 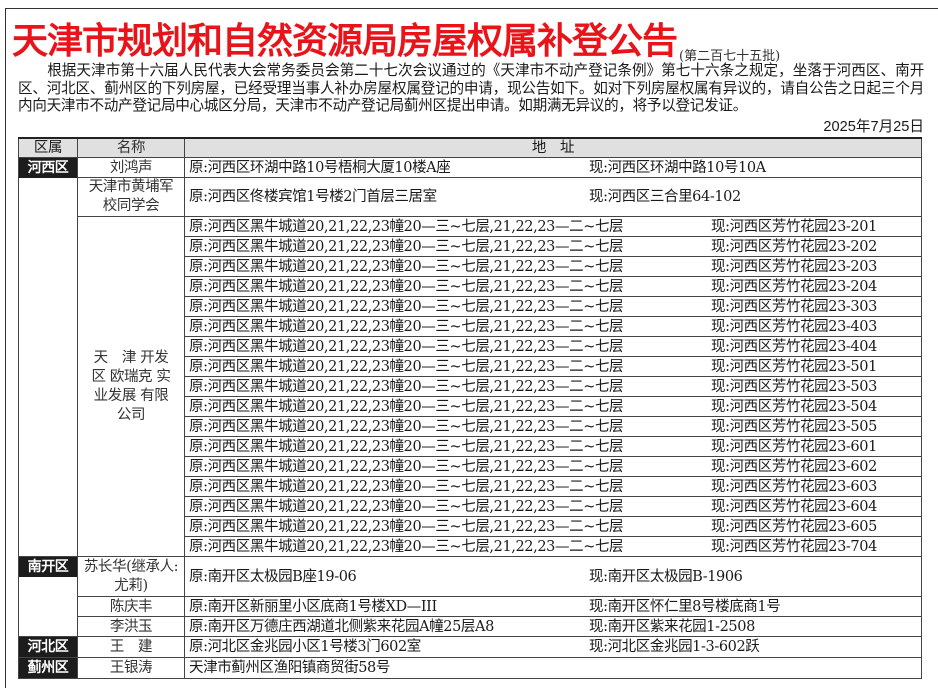 What do you see at coordinates (131, 197) in the screenshot?
I see `owner-name: 天津市黄埔军校同学会` at bounding box center [131, 197].